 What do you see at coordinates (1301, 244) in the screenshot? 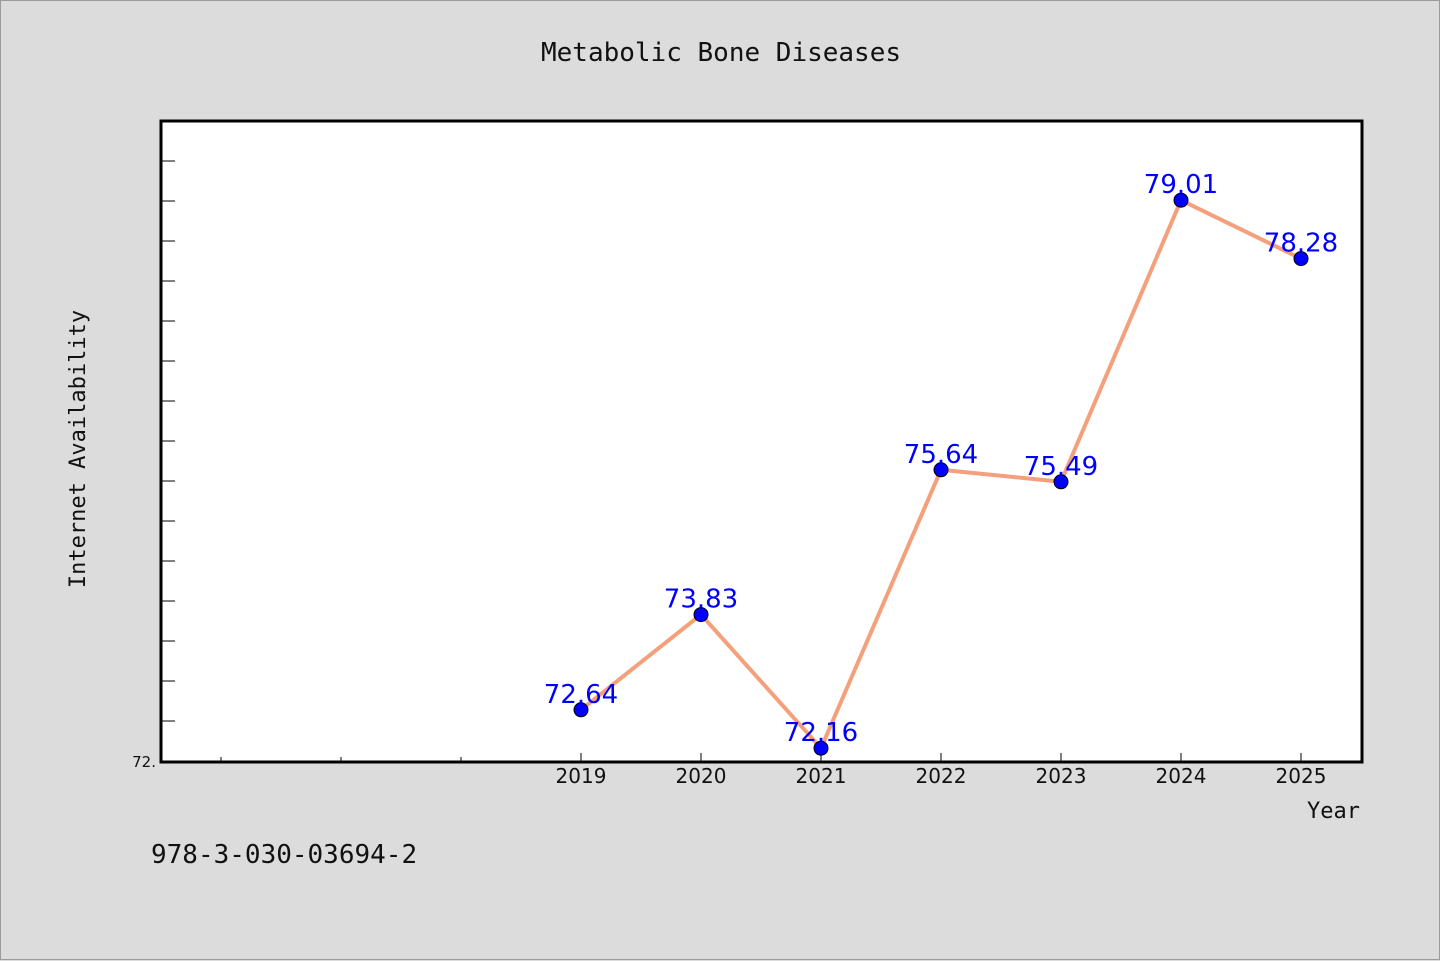
I see `data-label: 78.28` at bounding box center [1301, 244].